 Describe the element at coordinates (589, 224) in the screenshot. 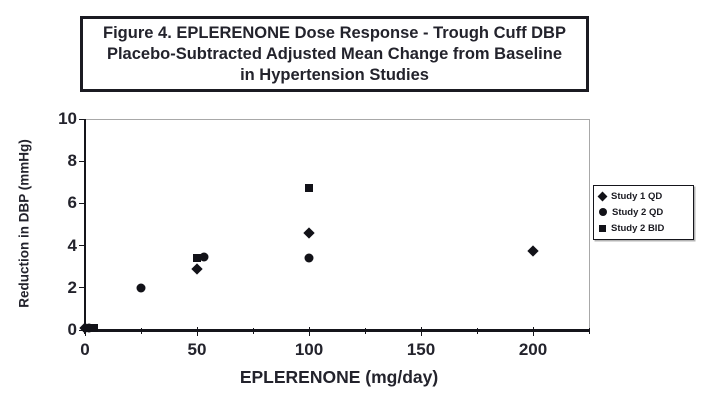

I see `plot-border-right` at that location.